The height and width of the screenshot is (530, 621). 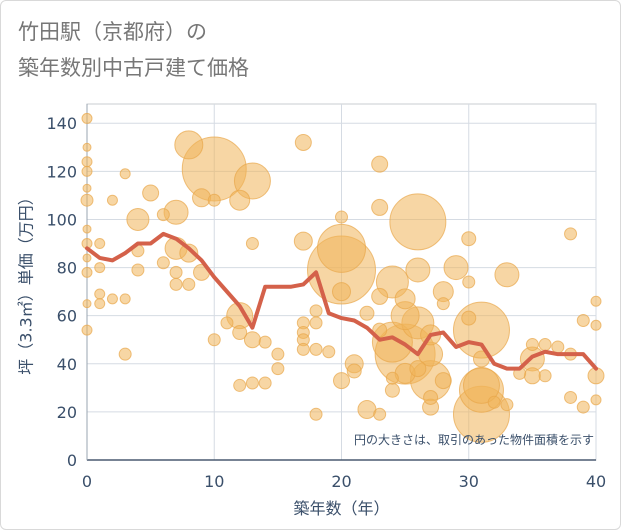 I want to click on x-axis-ticks: 0 10 20 30 40, so click(x=344, y=481).